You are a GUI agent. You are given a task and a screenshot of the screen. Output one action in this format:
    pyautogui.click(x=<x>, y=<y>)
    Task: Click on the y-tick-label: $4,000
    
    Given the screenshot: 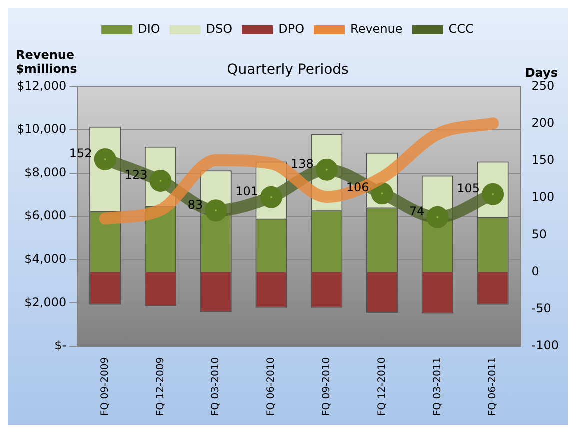 What is the action you would take?
    pyautogui.click(x=45, y=259)
    